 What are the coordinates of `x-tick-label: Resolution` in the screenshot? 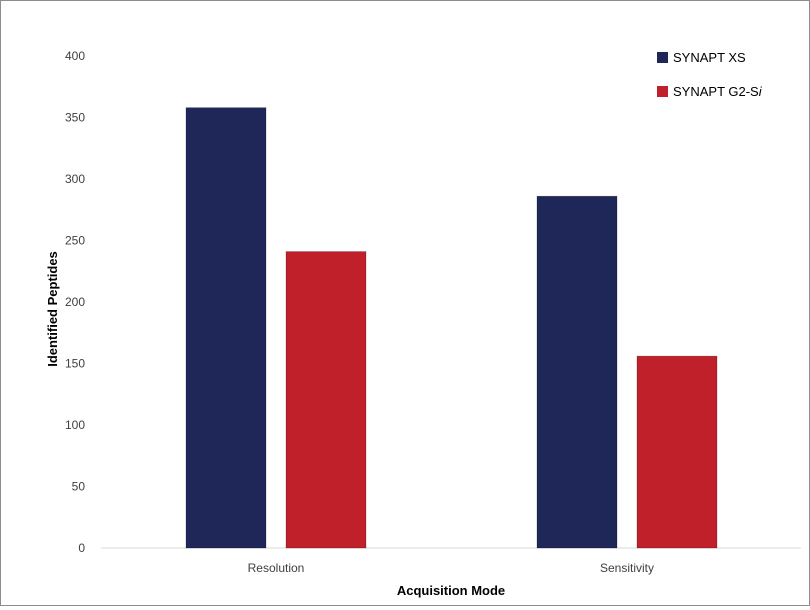 It's located at (276, 568).